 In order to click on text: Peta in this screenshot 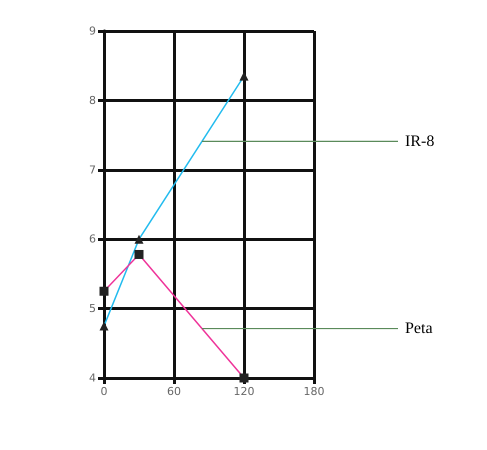, I will do `click(419, 329)`.